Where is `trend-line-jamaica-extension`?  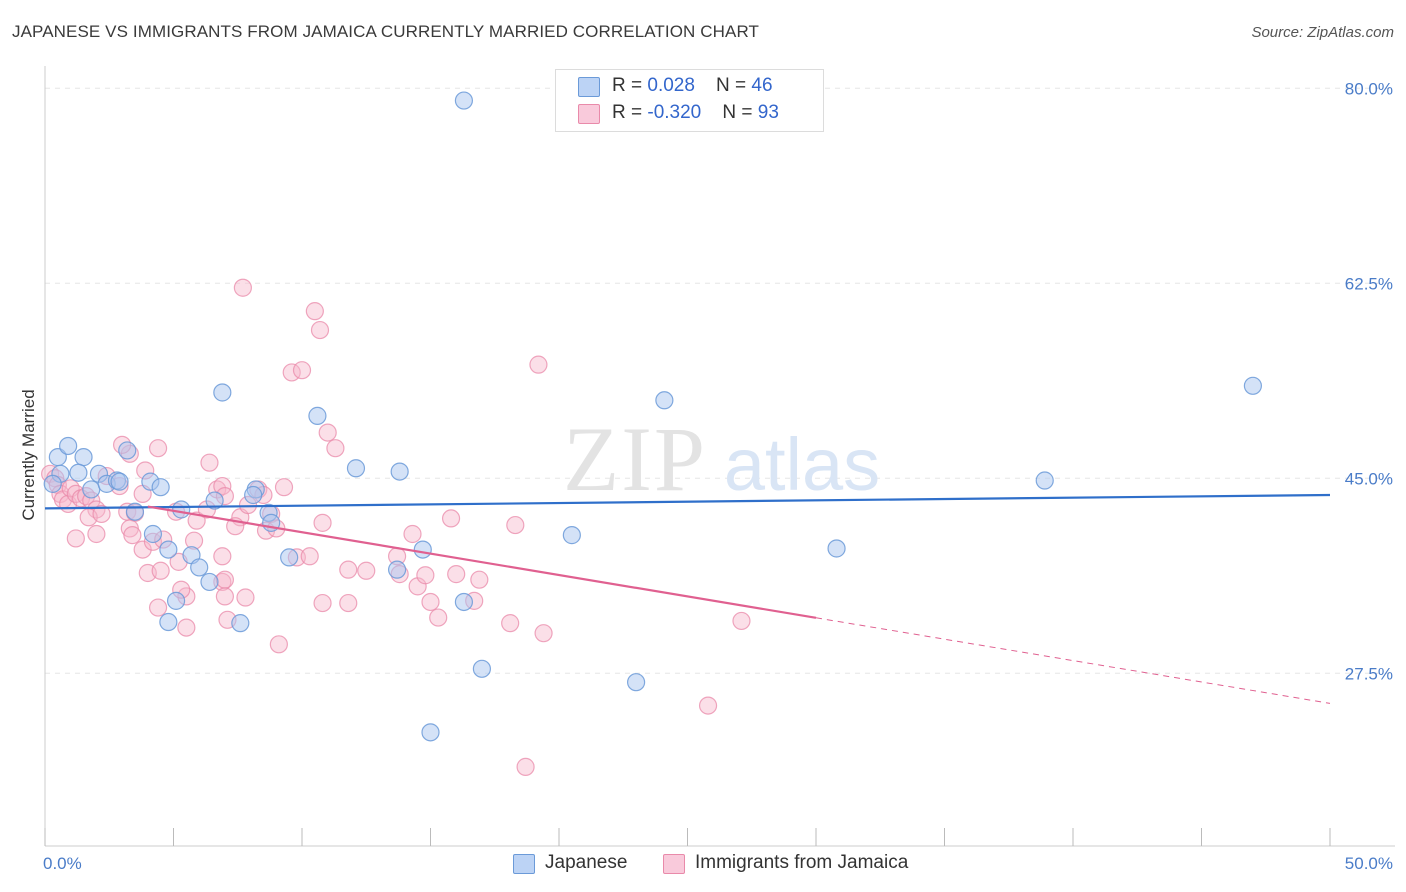
trend-line-jamaica-extension is located at coordinates (1073, 660).